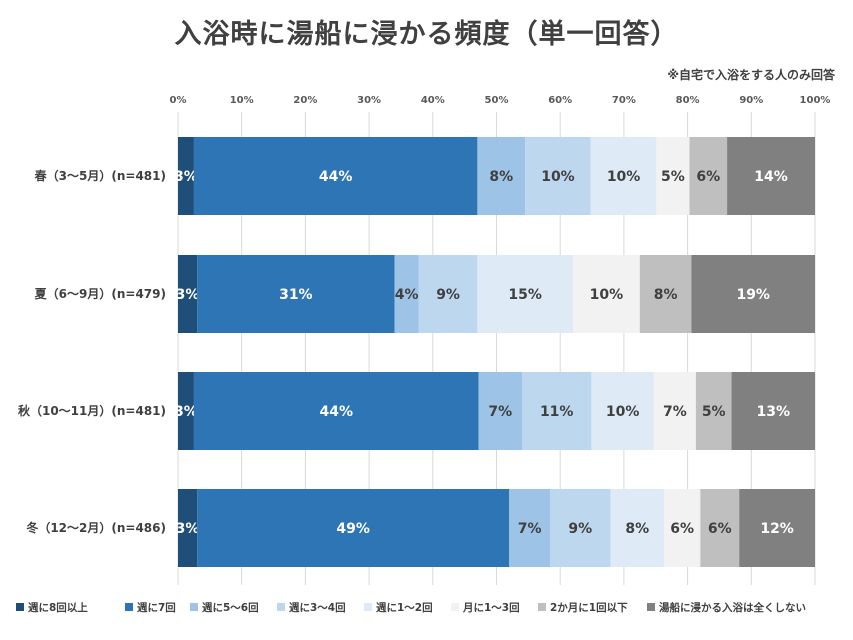 This screenshot has height=640, width=853. I want to click on x-tick-label: 0%, so click(178, 100).